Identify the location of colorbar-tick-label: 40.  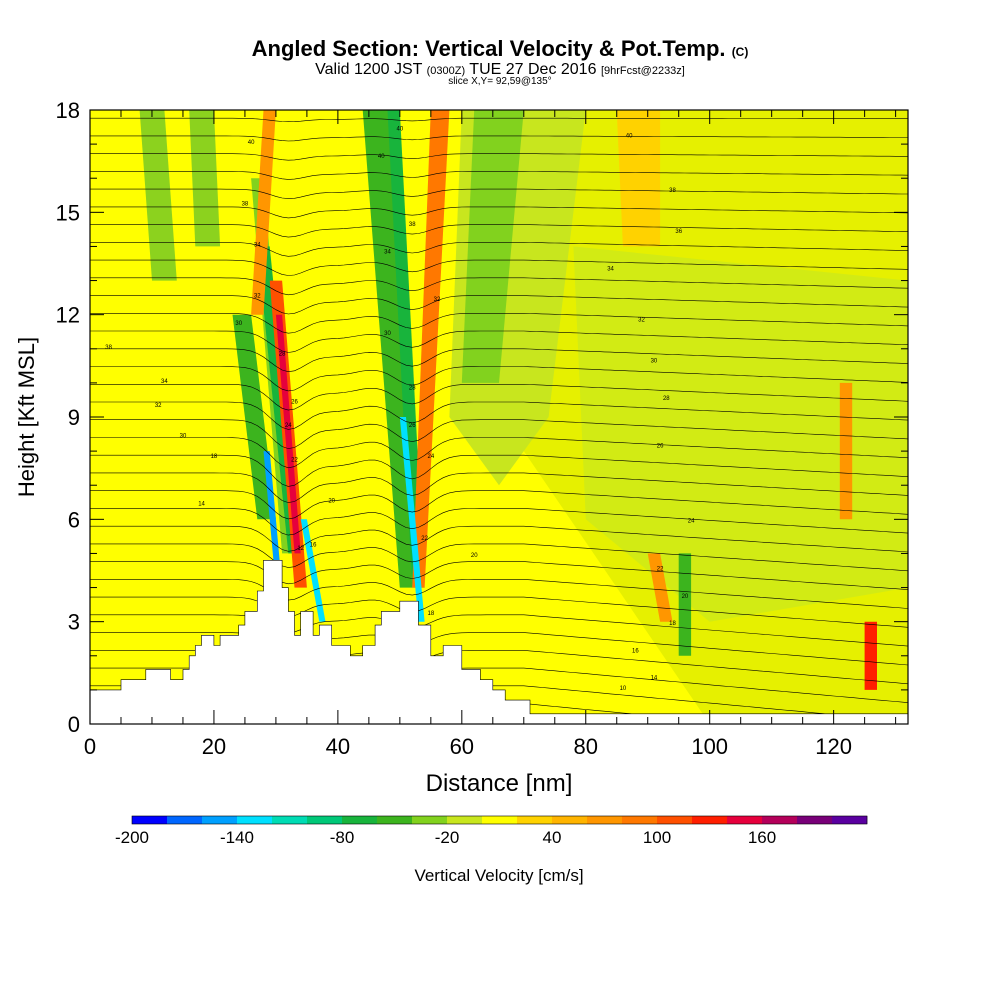
(552, 837).